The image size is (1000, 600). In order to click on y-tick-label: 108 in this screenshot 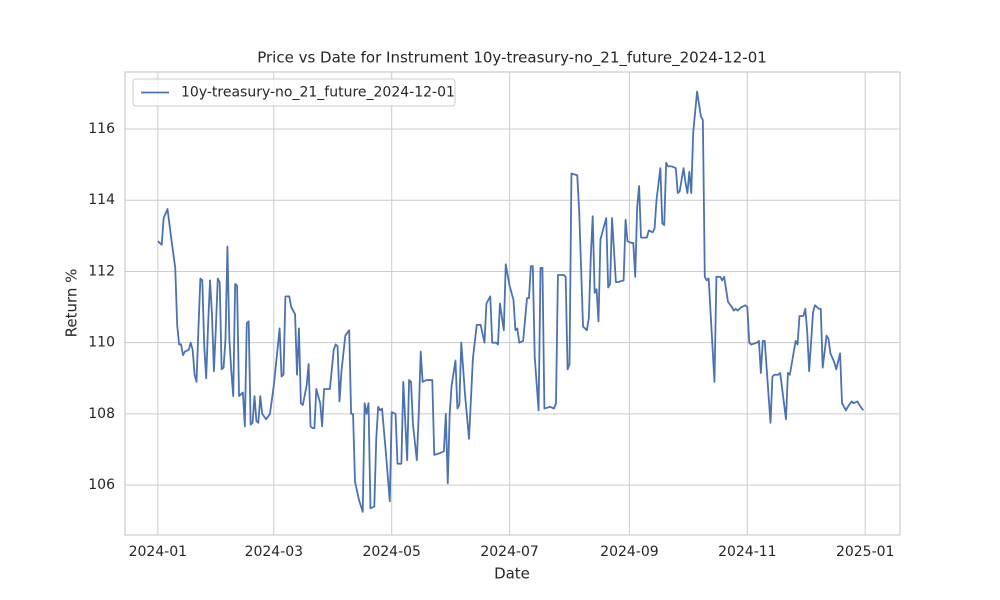, I will do `click(101, 414)`.